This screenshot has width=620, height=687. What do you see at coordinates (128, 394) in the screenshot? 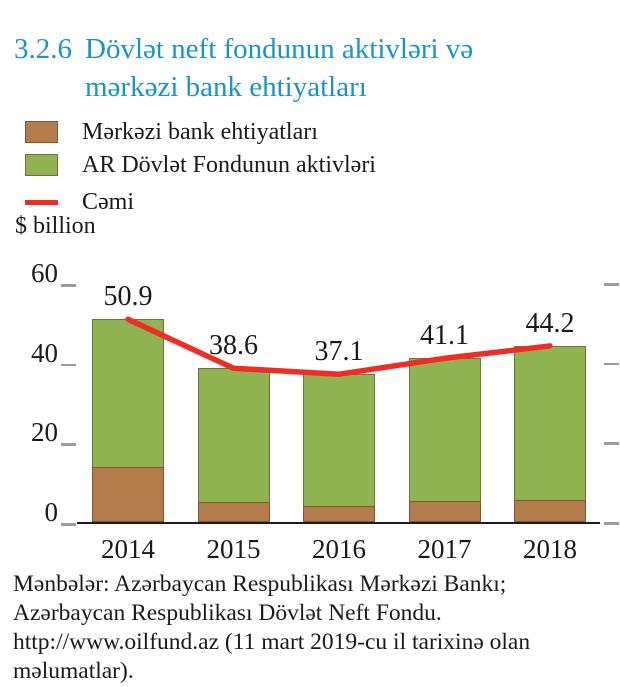
I see `bar-fund-2014` at bounding box center [128, 394].